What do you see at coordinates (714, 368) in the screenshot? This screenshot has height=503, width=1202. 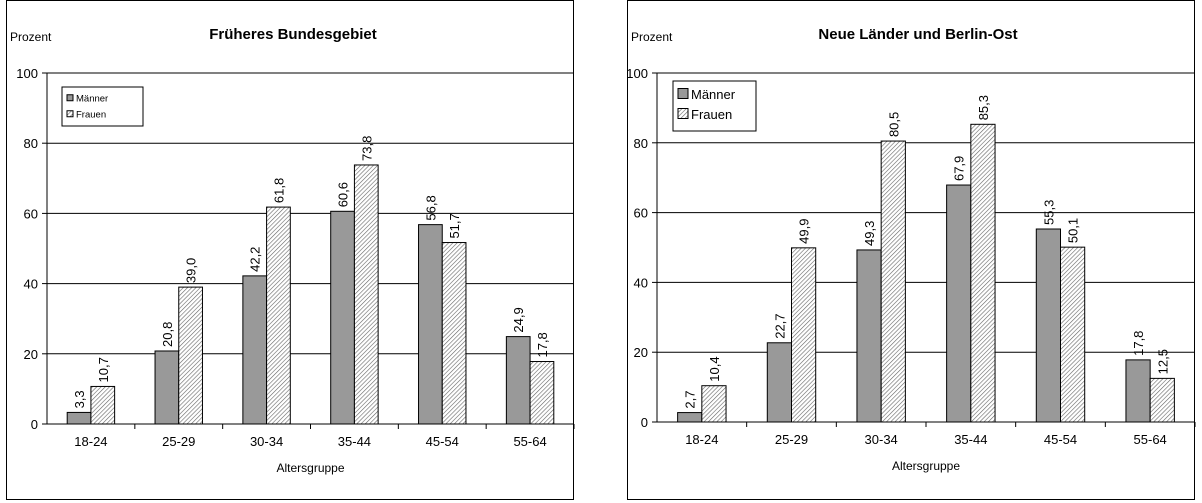 I see `data-label: 10,4` at bounding box center [714, 368].